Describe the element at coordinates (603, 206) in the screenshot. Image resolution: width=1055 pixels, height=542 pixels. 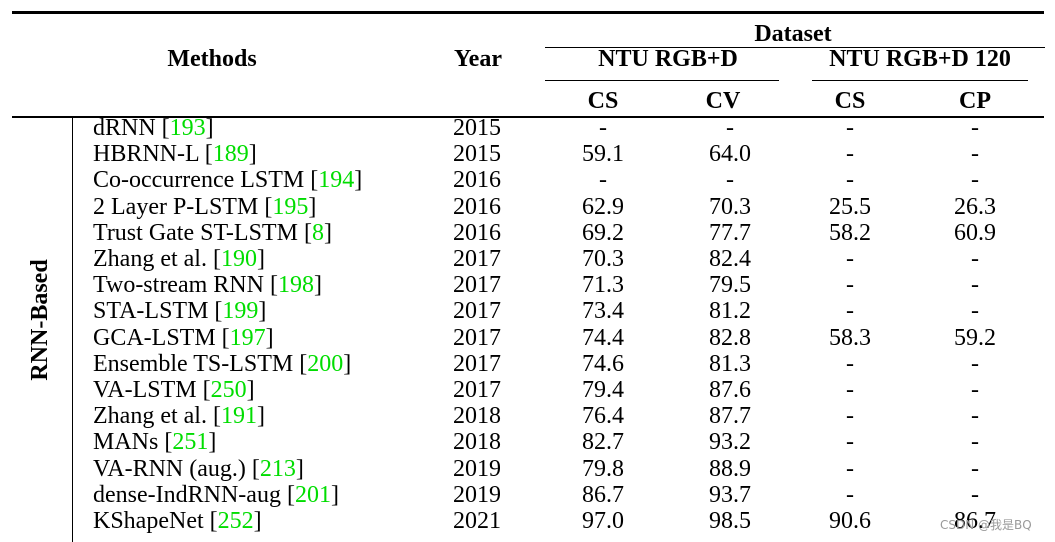
I see `value-cell: 62.9` at that location.